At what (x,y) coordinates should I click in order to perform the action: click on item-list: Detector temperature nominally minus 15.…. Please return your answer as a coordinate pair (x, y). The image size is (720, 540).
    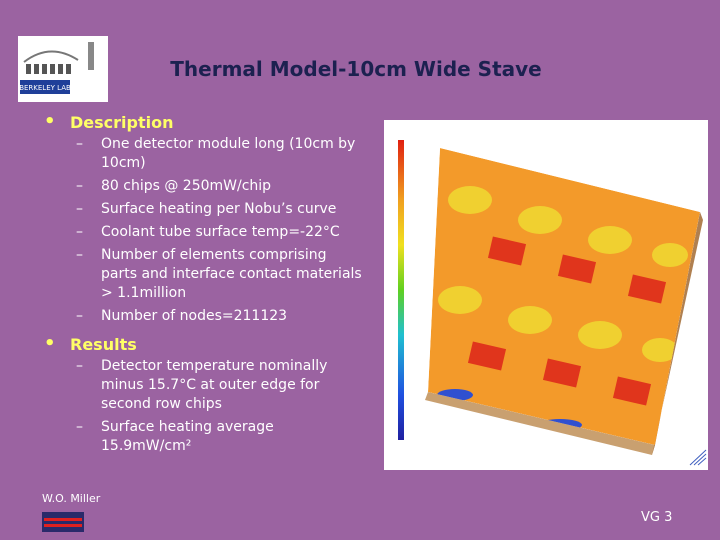
    Looking at the image, I should click on (209, 406).